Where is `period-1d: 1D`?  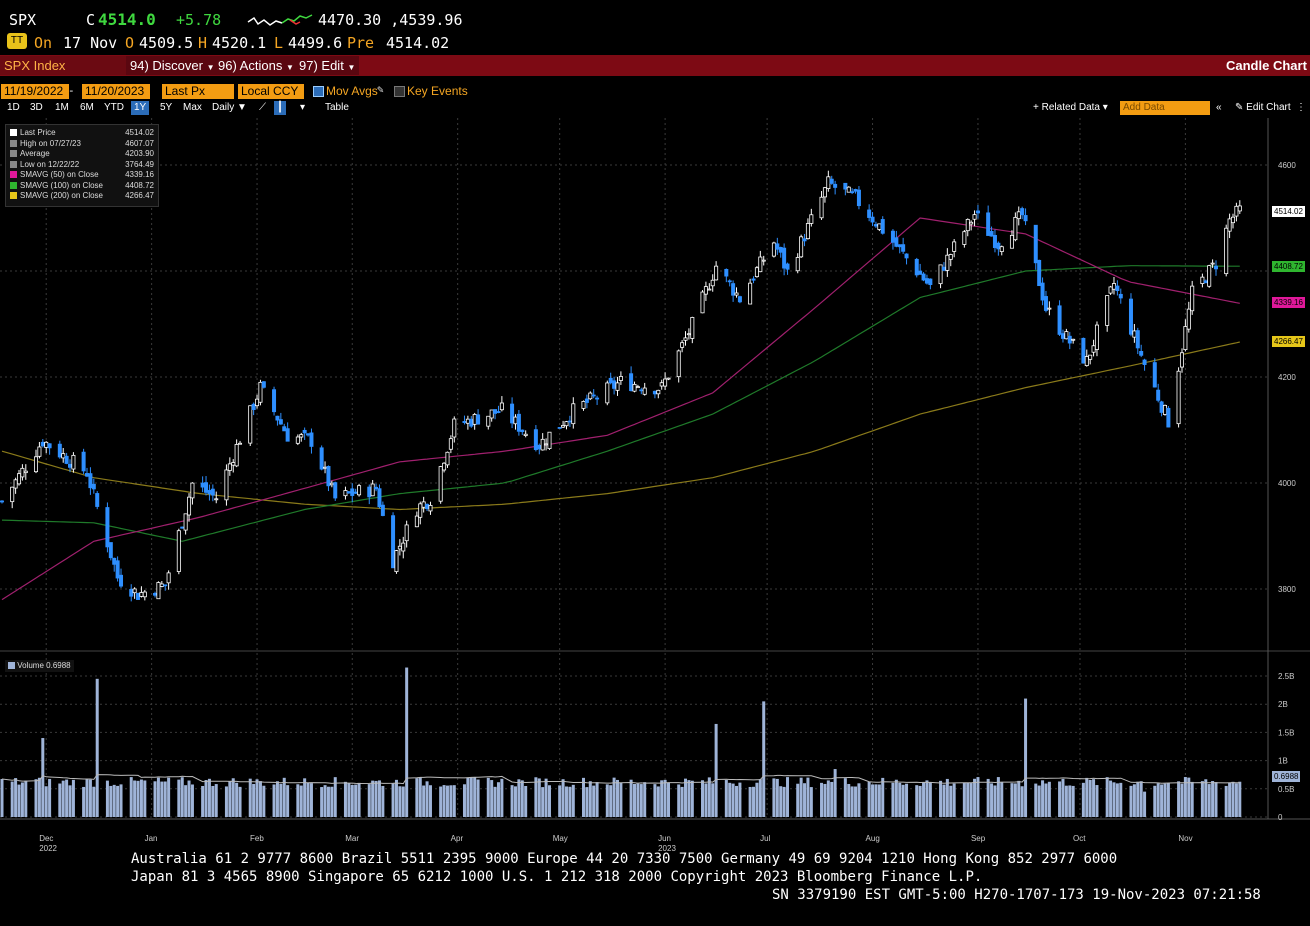
period-1d: 1D is located at coordinates (13, 107).